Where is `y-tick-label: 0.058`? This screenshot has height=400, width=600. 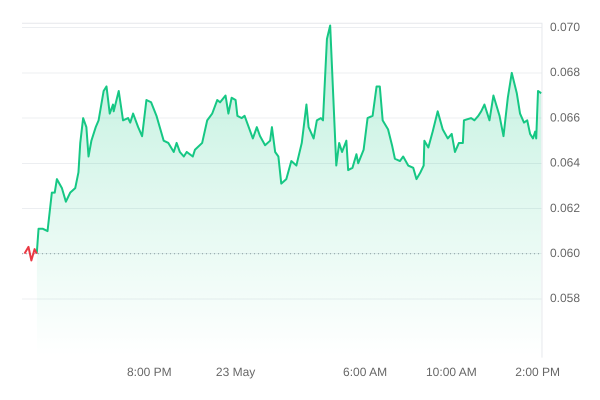
y-tick-label: 0.058 is located at coordinates (565, 298).